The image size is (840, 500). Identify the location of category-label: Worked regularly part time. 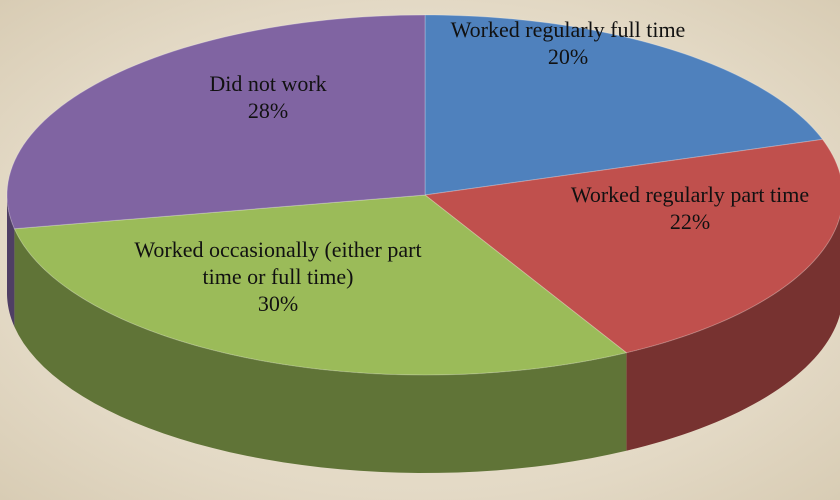
(690, 194).